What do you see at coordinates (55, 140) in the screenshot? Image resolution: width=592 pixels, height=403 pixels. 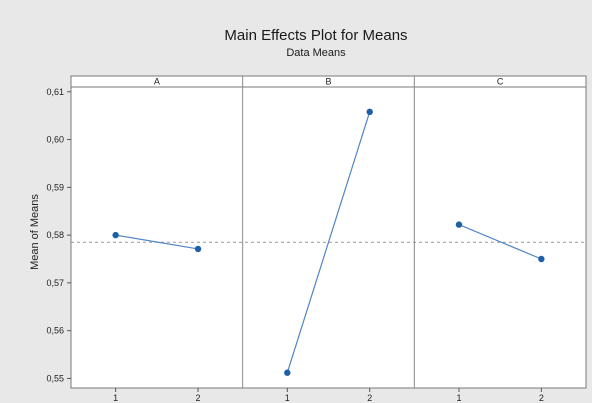 I see `y-tick-label: 0,60` at bounding box center [55, 140].